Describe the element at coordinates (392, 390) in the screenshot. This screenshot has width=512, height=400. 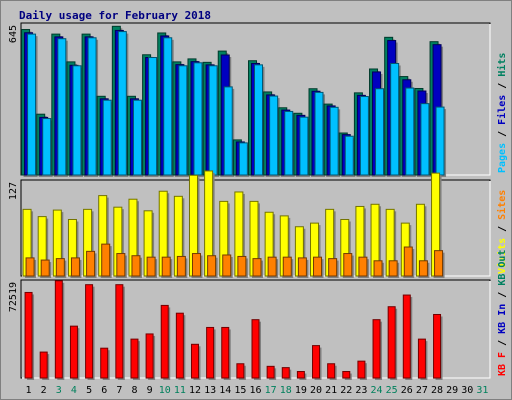
I see `x-tick-day-25: 25` at that location.